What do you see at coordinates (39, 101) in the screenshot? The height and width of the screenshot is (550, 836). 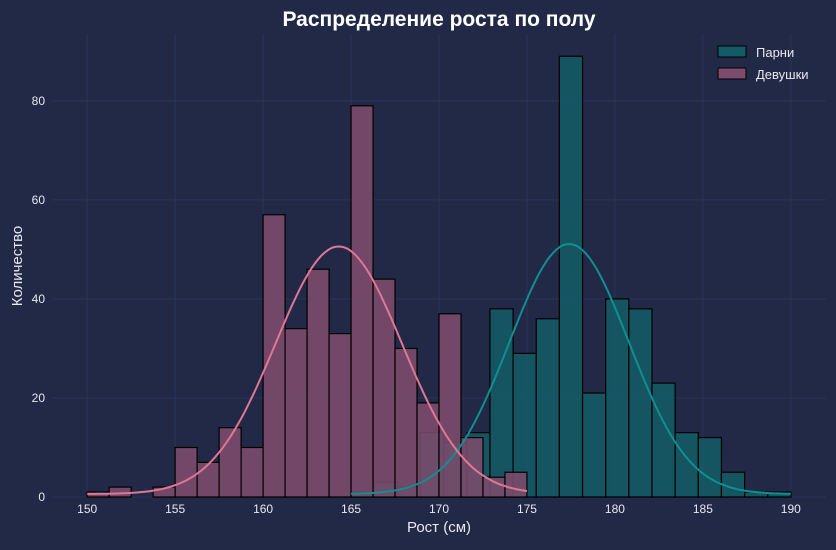 I see `y-tick-label: 80` at bounding box center [39, 101].